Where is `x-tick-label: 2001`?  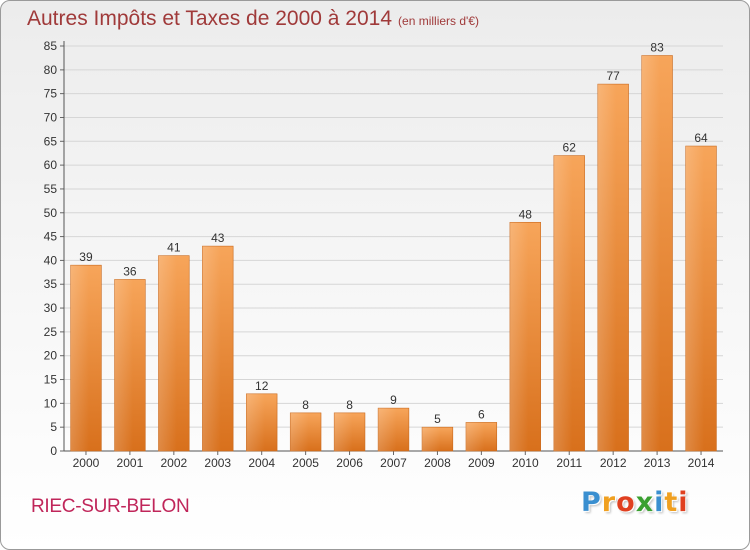 x-tick-label: 2001 is located at coordinates (130, 463).